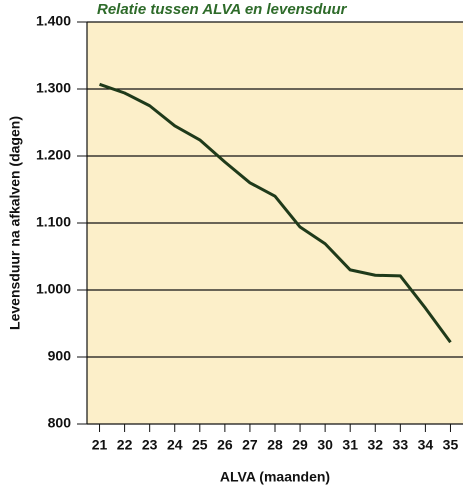 This screenshot has height=494, width=470. What do you see at coordinates (222, 9) in the screenshot?
I see `chart-title: Relatie tussen ALVA en levensduur` at bounding box center [222, 9].